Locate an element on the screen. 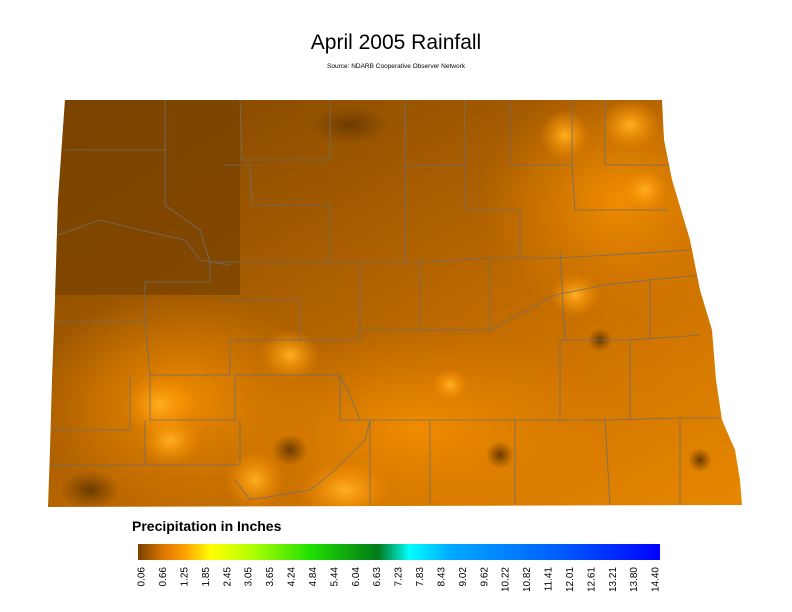 The height and width of the screenshot is (612, 792). legend-tick-label: 12.01 is located at coordinates (570, 579).